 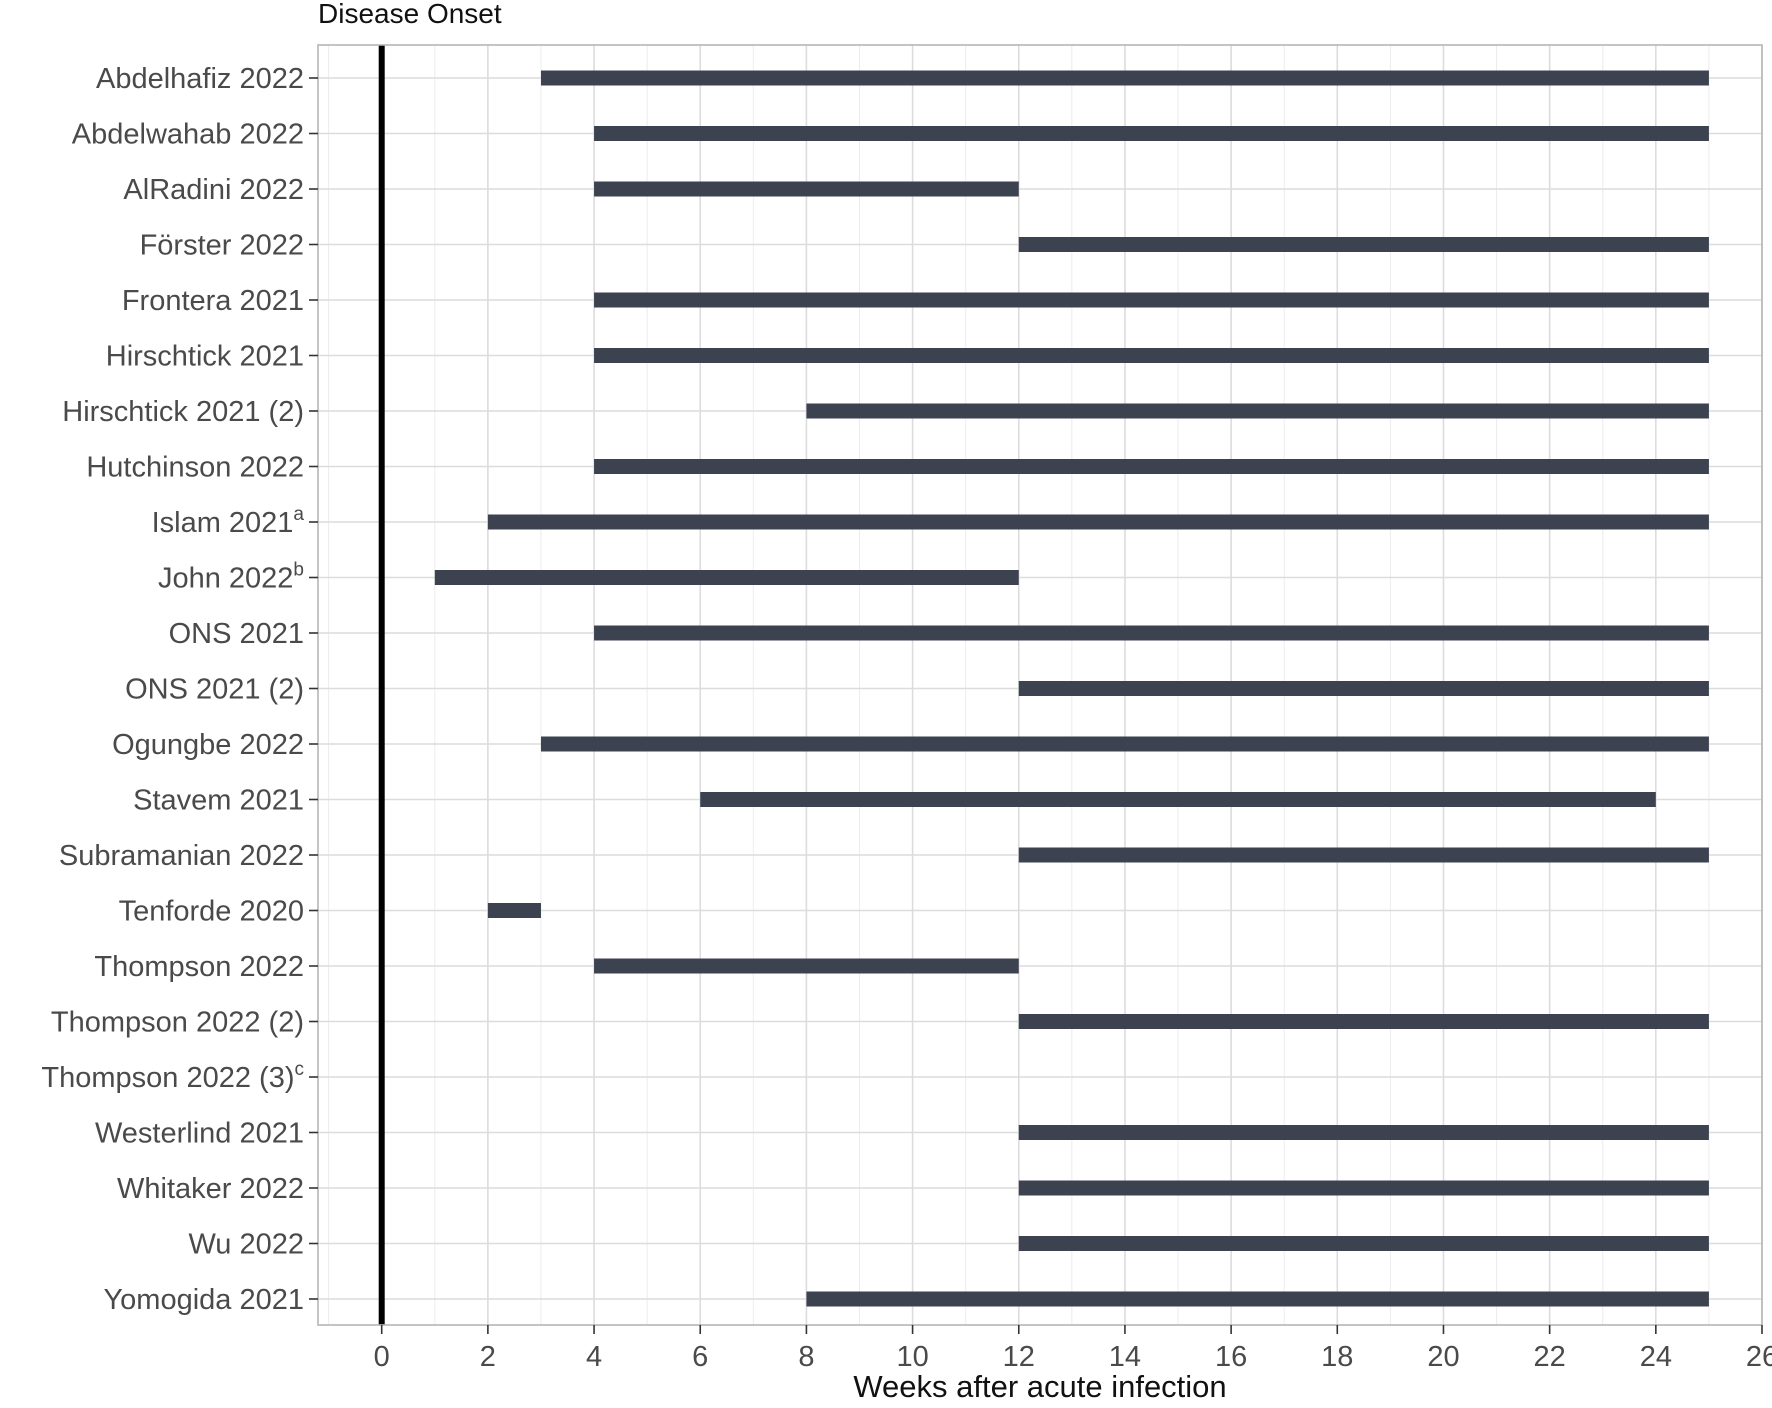 I want to click on study-label: Hutchinson 2022, so click(x=195, y=468).